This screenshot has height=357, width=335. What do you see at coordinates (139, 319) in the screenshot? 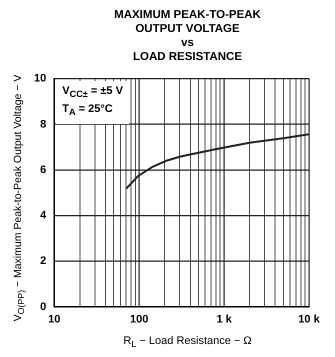
I see `x-tick-label: 100` at bounding box center [139, 319].